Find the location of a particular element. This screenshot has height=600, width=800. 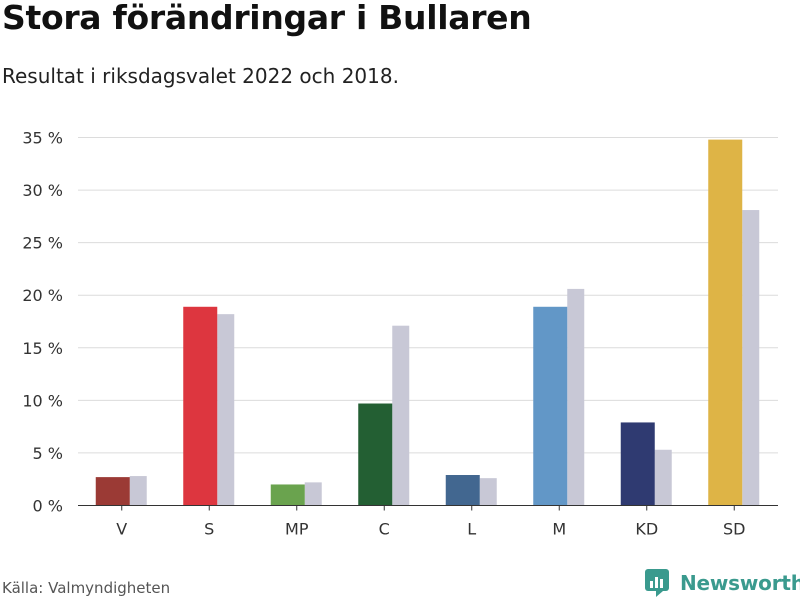

bar-2022-l is located at coordinates (462, 490).